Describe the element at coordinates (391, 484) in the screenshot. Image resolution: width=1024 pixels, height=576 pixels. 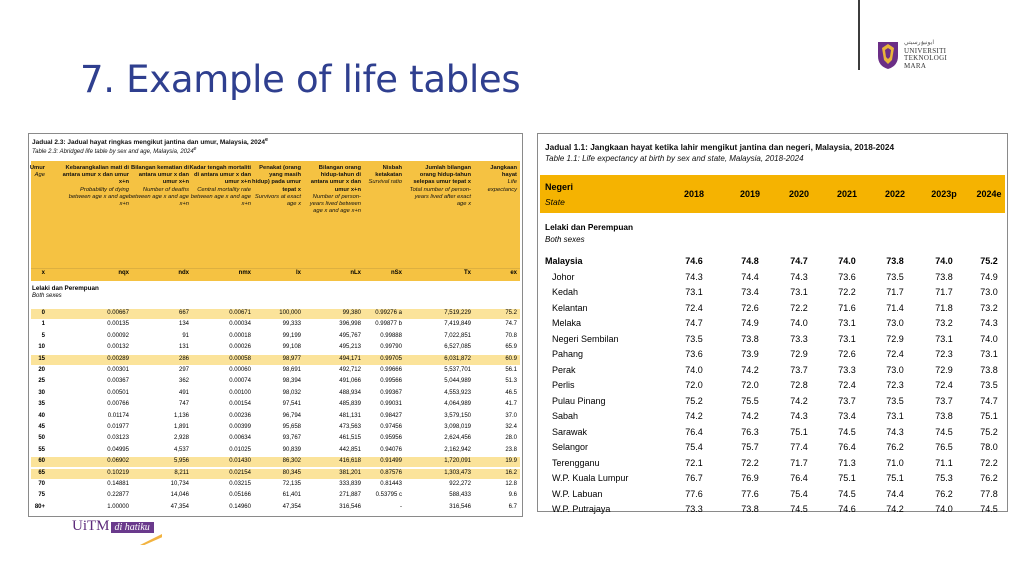
I see `table-cell: 0.81443` at that location.